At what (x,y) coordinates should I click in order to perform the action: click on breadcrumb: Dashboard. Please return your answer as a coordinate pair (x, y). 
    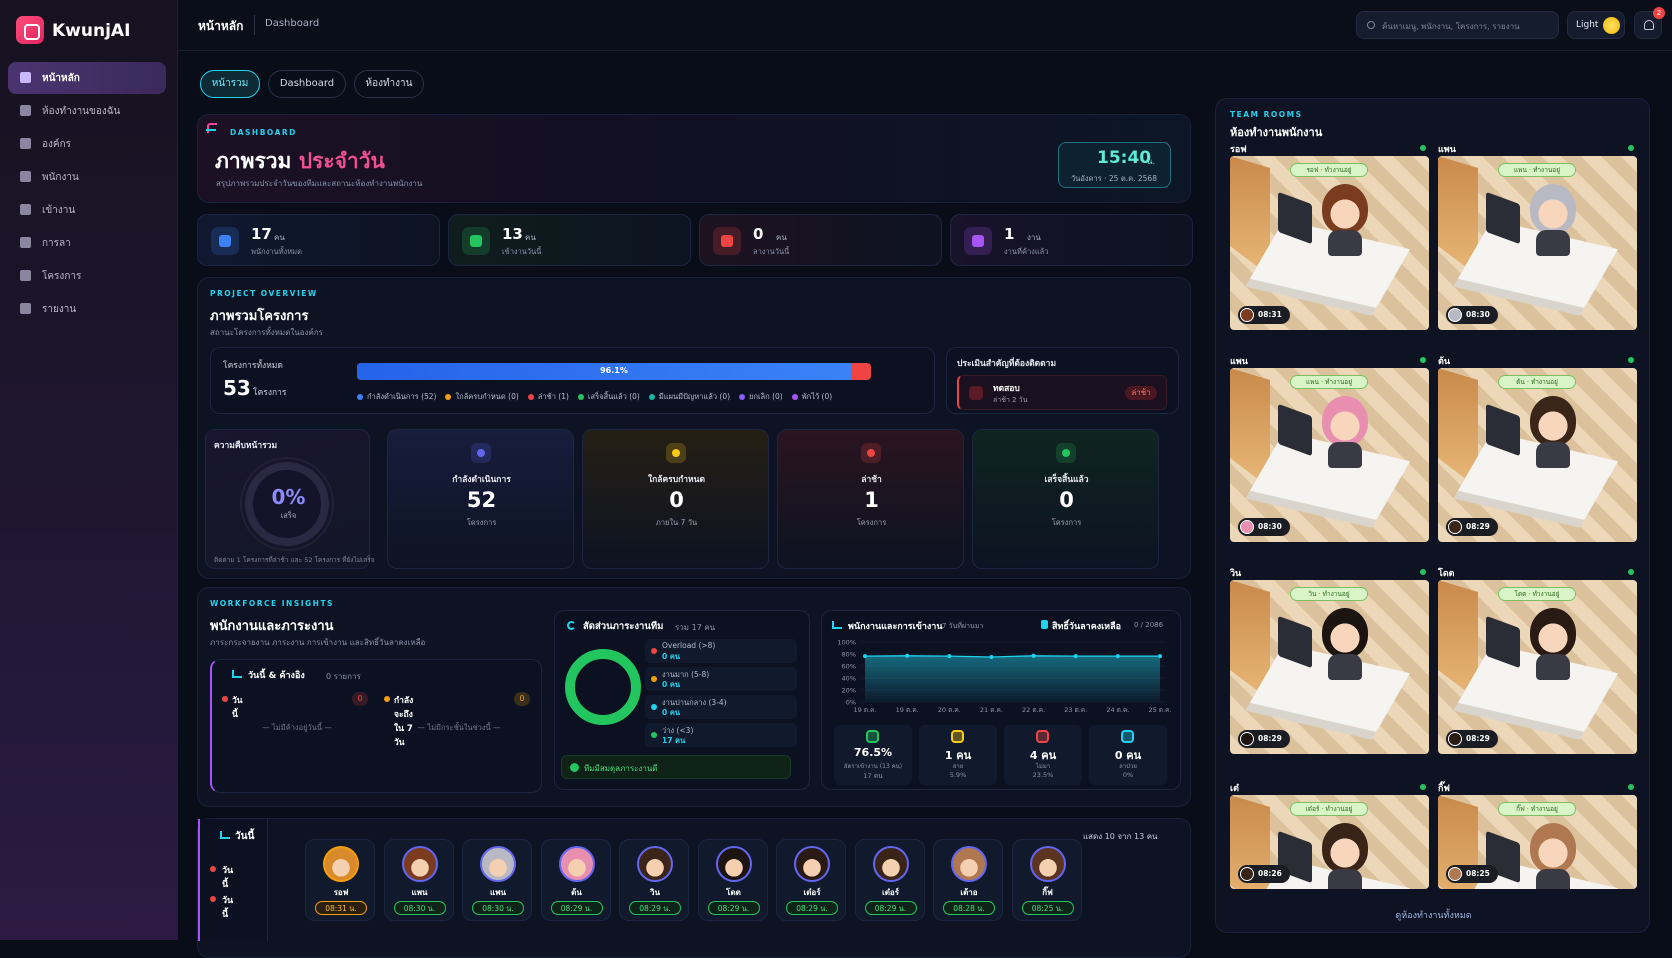
    Looking at the image, I should click on (292, 23).